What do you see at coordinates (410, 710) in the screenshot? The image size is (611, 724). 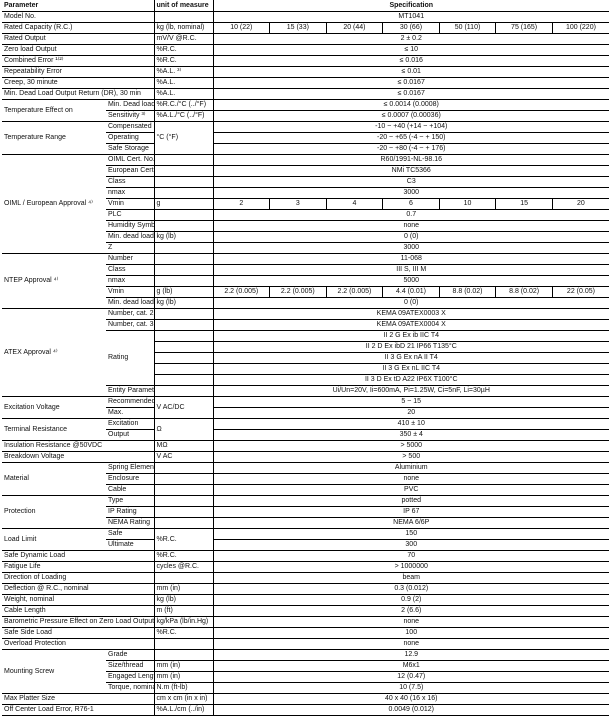 I see `spec-value: 0.0049 (0.012)` at bounding box center [410, 710].